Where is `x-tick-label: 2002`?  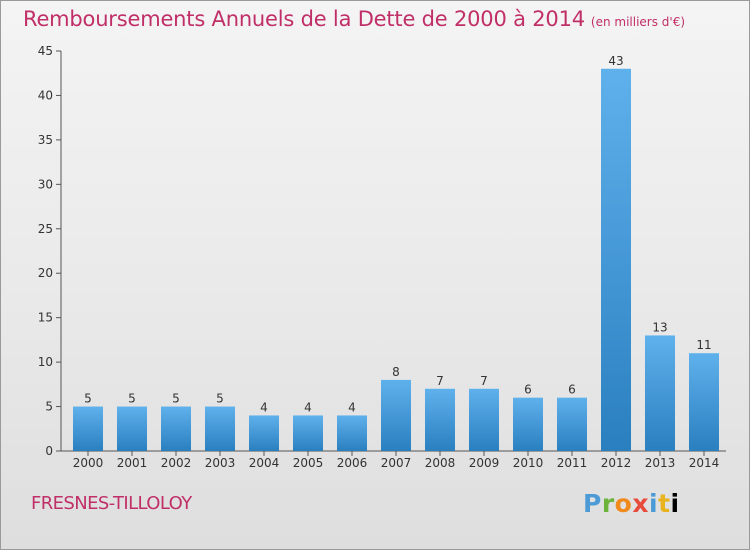 x-tick-label: 2002 is located at coordinates (176, 463).